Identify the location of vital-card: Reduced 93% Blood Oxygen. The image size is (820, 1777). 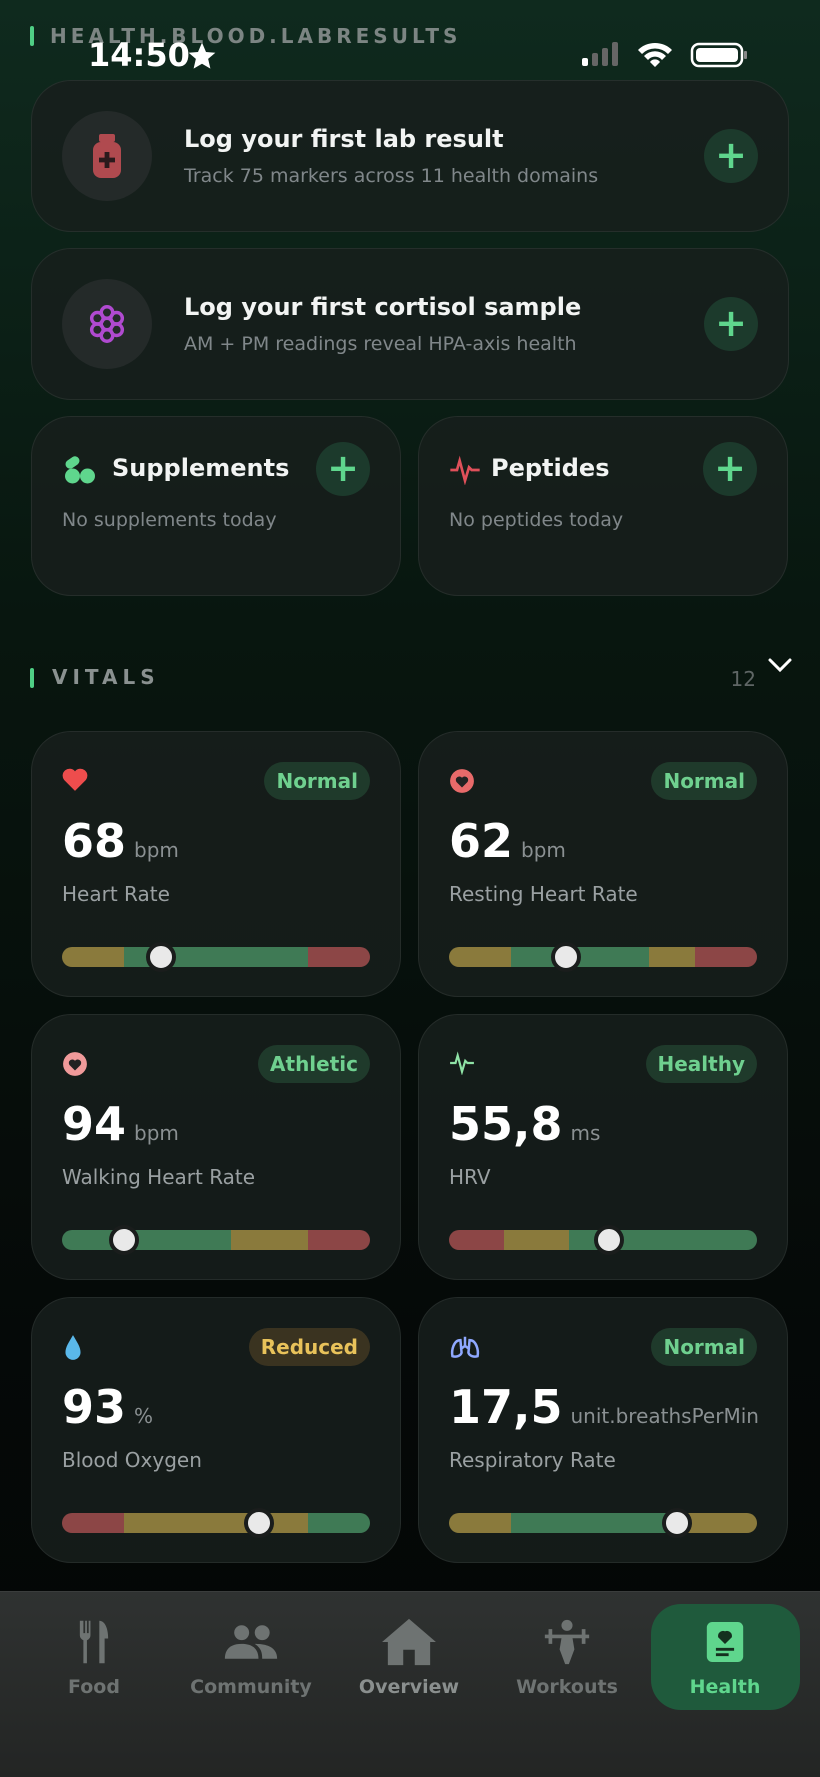
(216, 1430).